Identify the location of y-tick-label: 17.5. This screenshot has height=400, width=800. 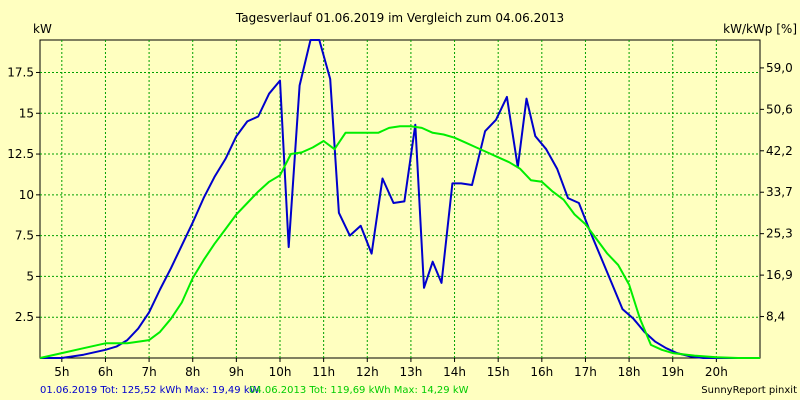
(20, 72).